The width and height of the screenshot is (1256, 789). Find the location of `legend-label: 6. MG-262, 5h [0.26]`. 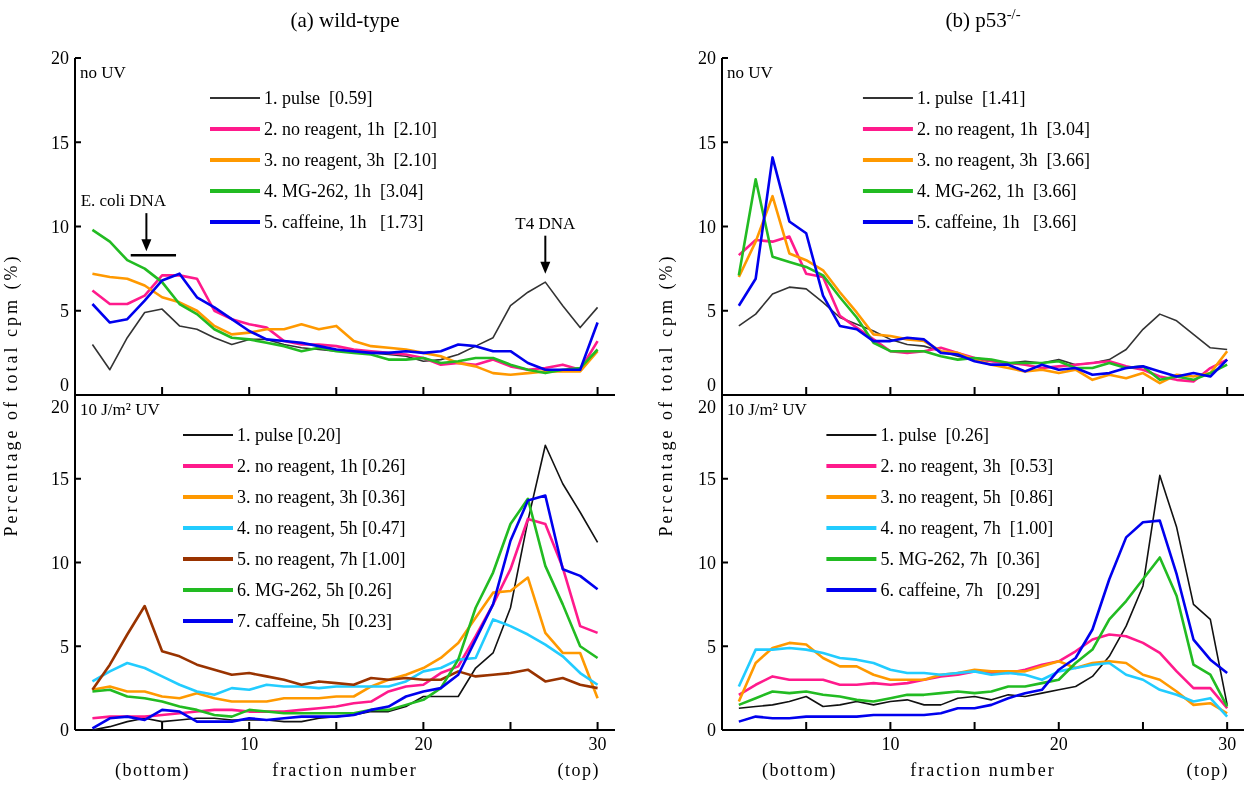

legend-label: 6. MG-262, 5h [0.26] is located at coordinates (314, 590).